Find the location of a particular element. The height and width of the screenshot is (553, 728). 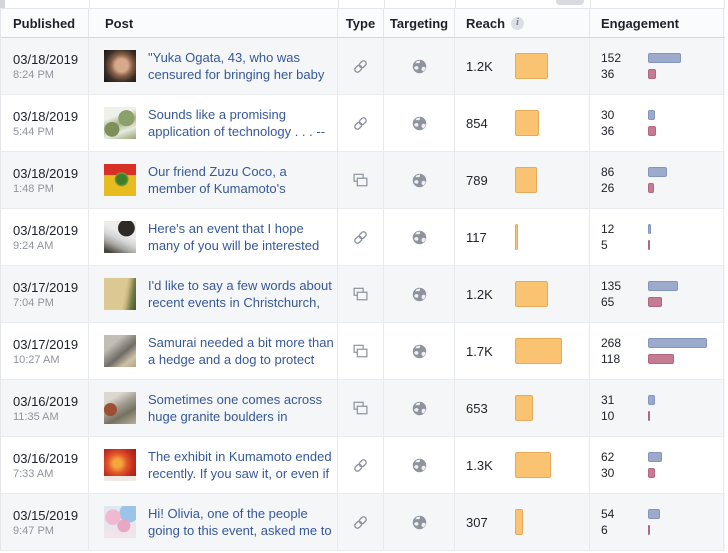

reach-info-icon: i is located at coordinates (518, 23).